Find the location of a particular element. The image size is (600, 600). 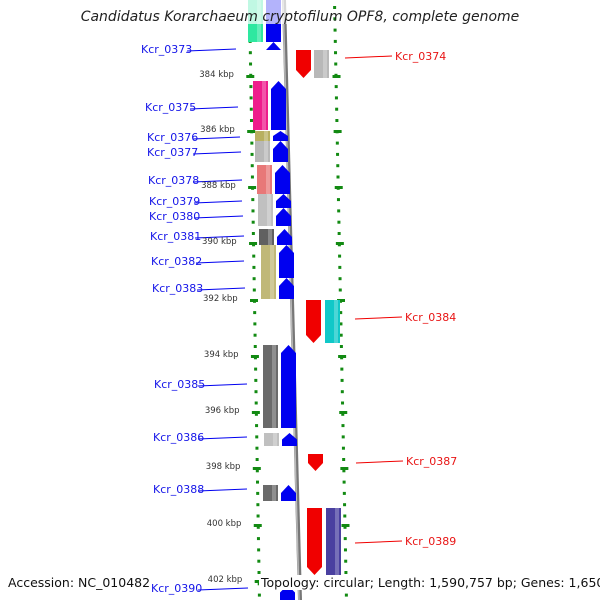

gene-label-kcr-0380: Kcr_0380 is located at coordinates (175, 216).